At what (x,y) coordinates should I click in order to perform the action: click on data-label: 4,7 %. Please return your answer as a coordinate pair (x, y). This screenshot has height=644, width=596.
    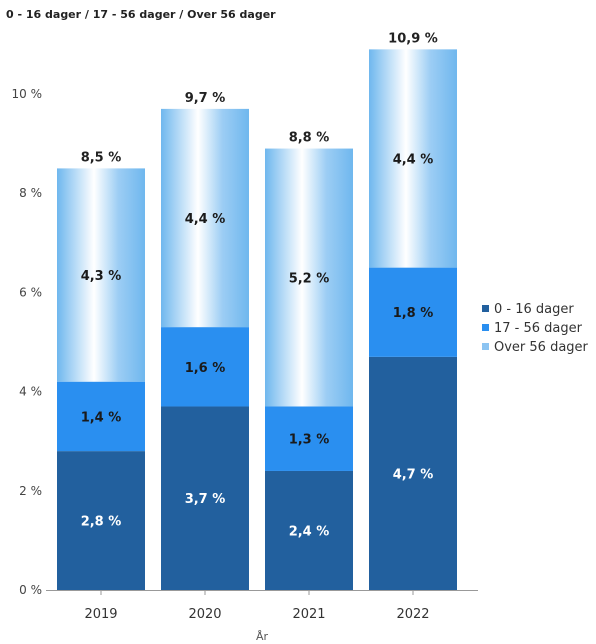
    Looking at the image, I should click on (413, 474).